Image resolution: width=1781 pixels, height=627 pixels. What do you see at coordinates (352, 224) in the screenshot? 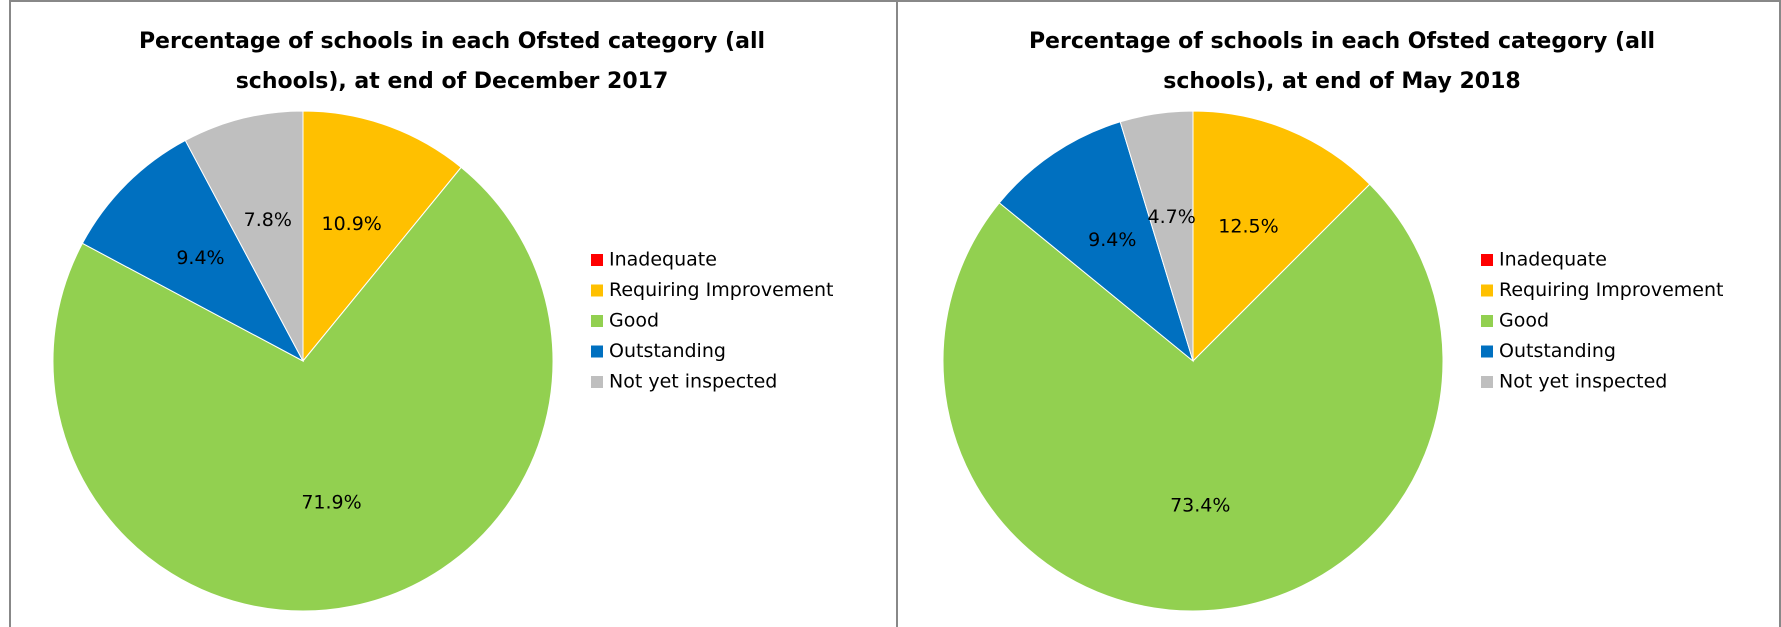
I see `data-label: 10.9%` at bounding box center [352, 224].